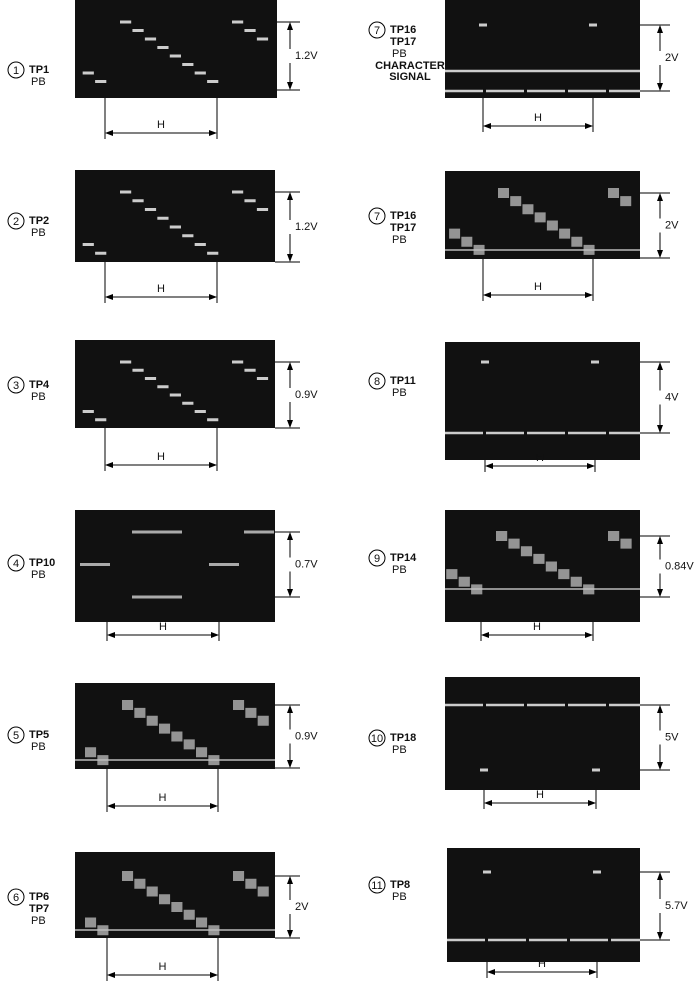 The image size is (699, 995). Describe the element at coordinates (39, 897) in the screenshot. I see `test-point: TP6` at that location.